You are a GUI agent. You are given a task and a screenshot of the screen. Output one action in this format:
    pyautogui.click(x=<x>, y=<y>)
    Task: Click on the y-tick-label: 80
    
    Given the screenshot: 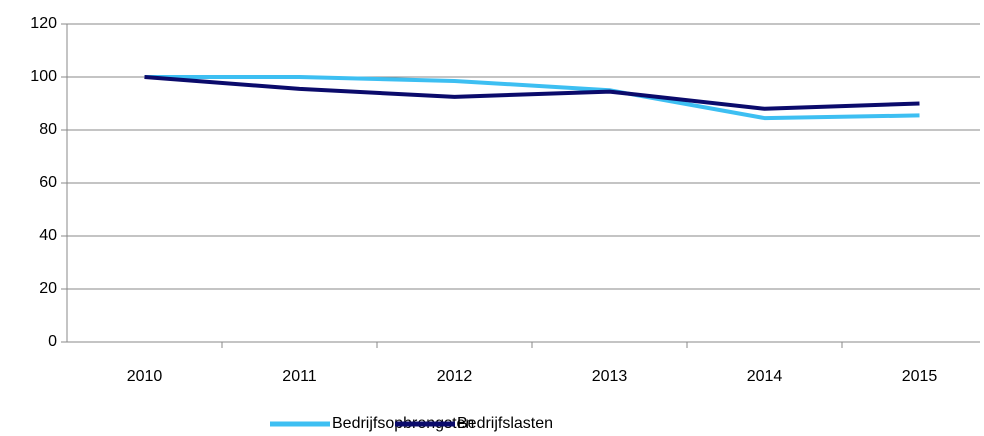 What is the action you would take?
    pyautogui.click(x=48, y=129)
    